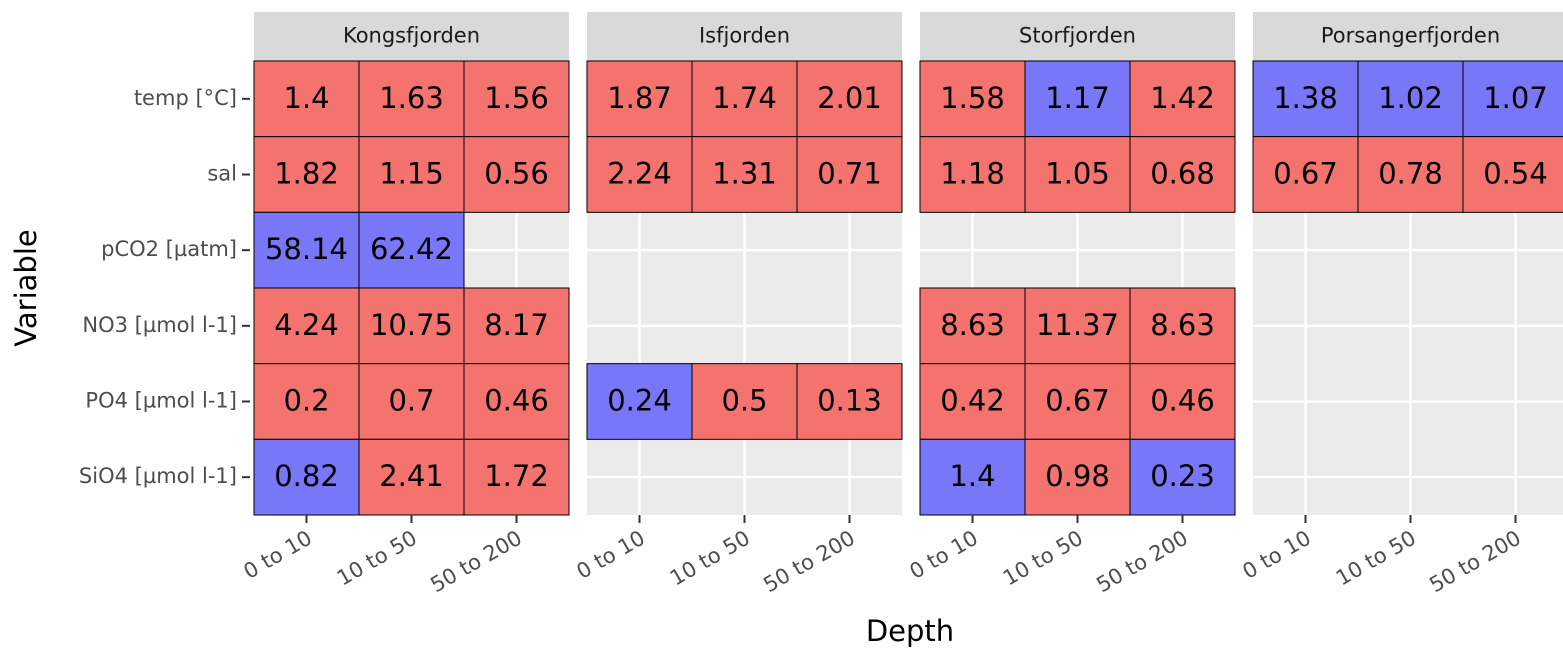  I want to click on cell-label: 1.72, so click(516, 476).